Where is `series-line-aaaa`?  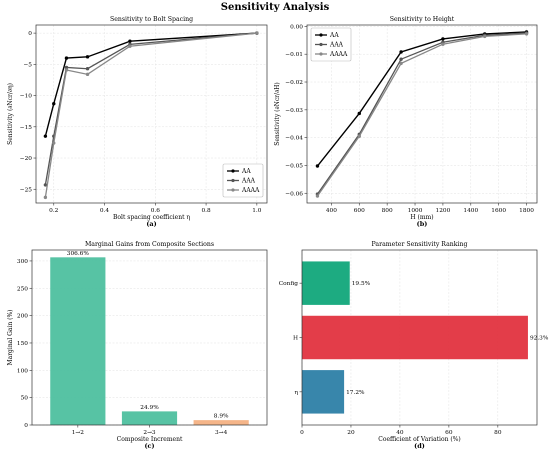
series-line-aaaa is located at coordinates (150, 115).